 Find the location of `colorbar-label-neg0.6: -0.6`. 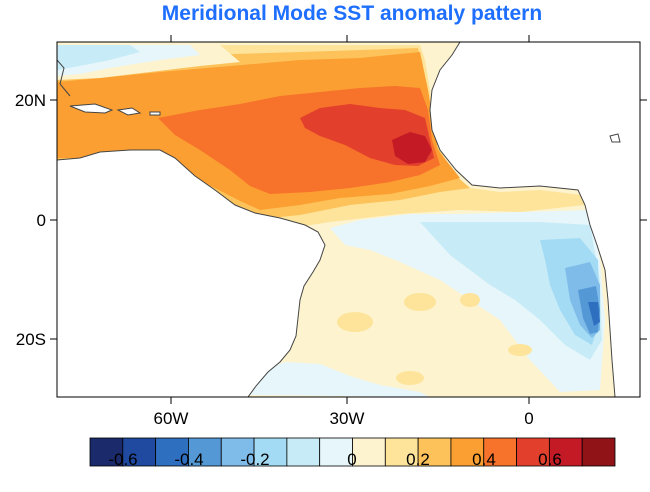

colorbar-label-neg0.6: -0.6 is located at coordinates (122, 459).